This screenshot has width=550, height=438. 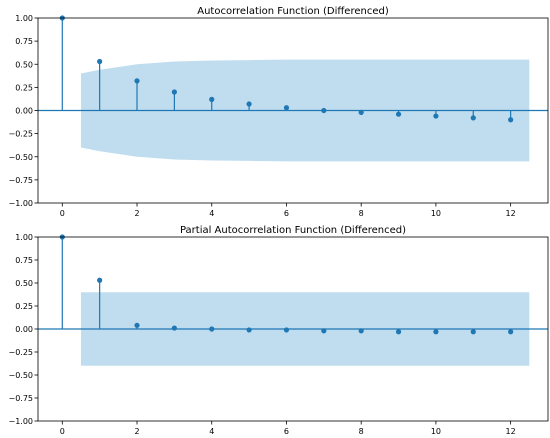 What do you see at coordinates (293, 11) in the screenshot?
I see `chart-title: Autocorrelation Function (Differenced)` at bounding box center [293, 11].